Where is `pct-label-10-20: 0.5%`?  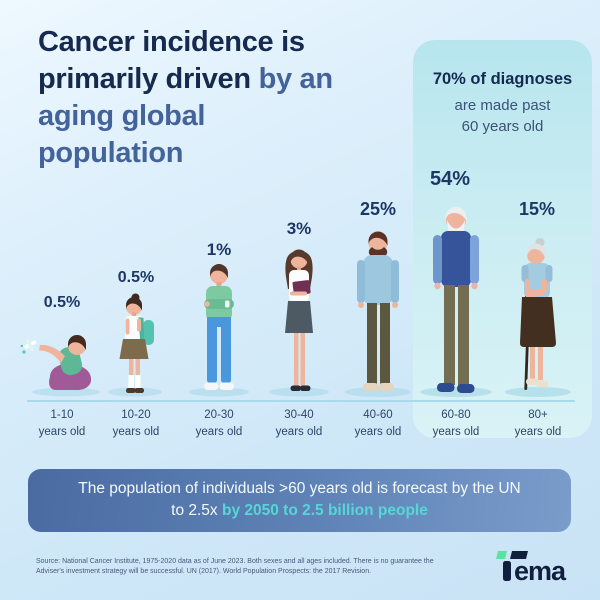 pct-label-10-20: 0.5% is located at coordinates (136, 277).